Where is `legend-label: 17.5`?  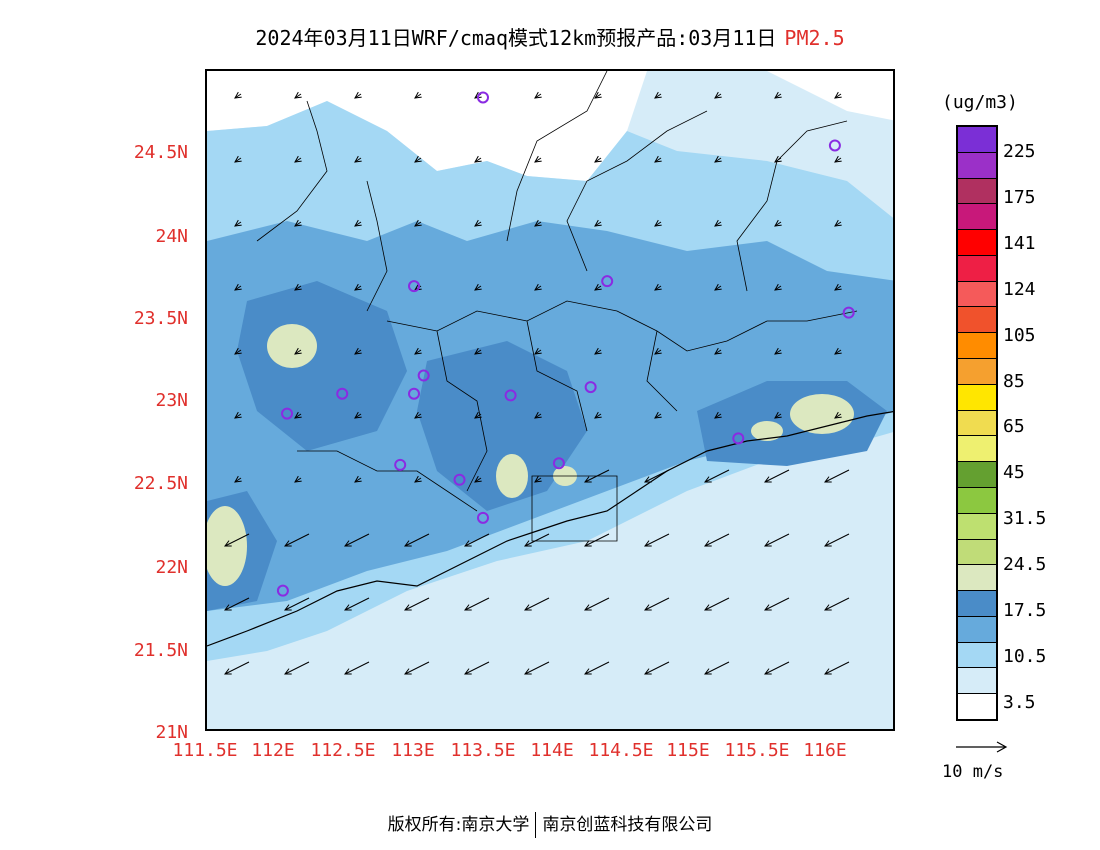 legend-label: 17.5 is located at coordinates (1025, 610).